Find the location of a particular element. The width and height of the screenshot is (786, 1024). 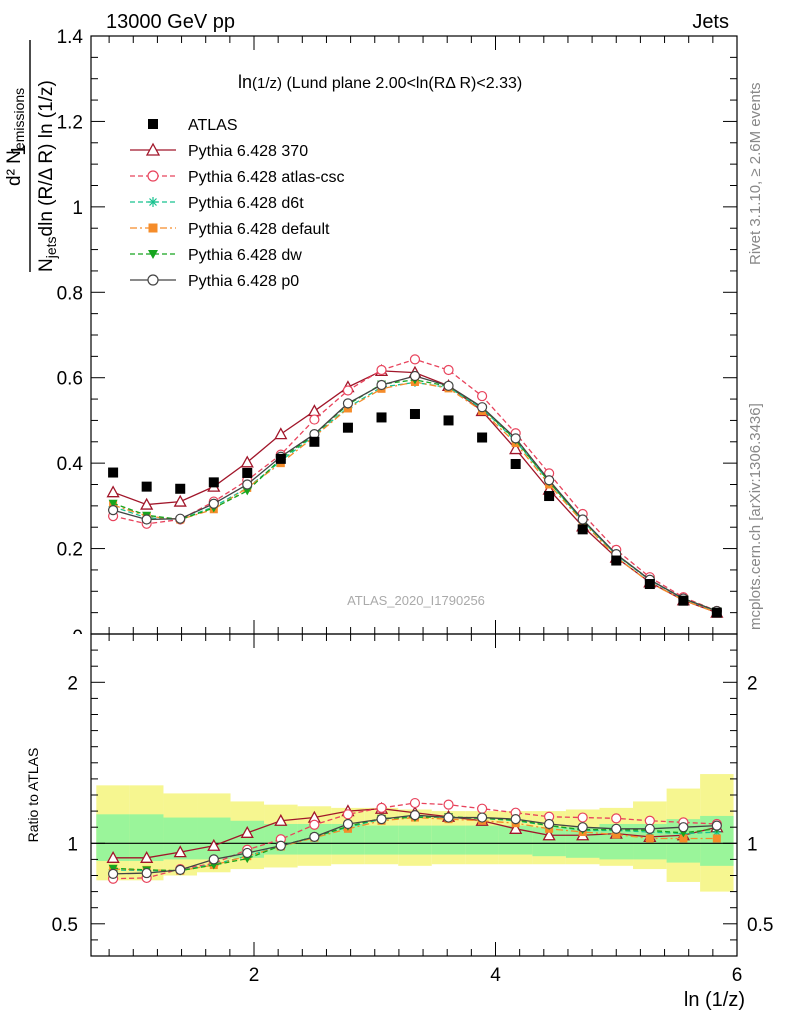

plot-title-main: ln is located at coordinates (245, 82).